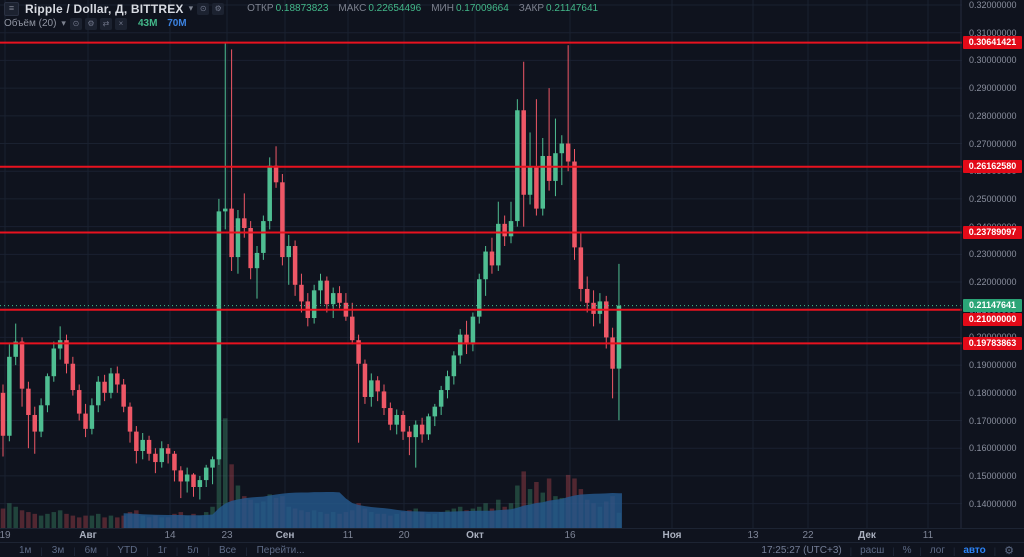  I want to click on price-tick-label: 0.28000000, so click(993, 115).